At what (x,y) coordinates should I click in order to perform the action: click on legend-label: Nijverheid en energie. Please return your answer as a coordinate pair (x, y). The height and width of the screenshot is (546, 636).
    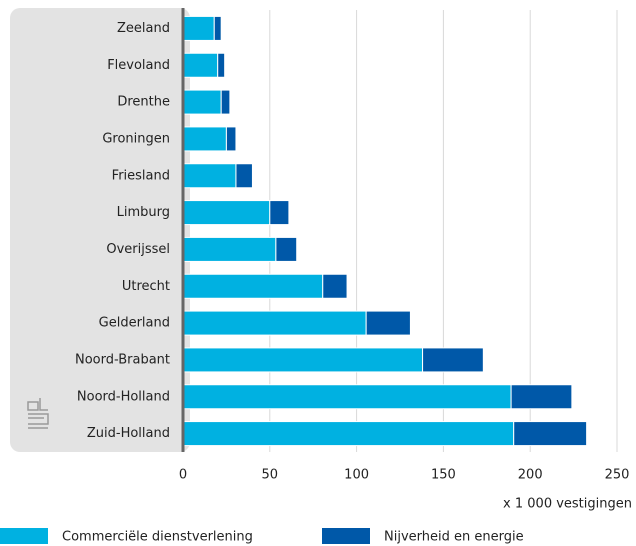
    Looking at the image, I should click on (454, 537).